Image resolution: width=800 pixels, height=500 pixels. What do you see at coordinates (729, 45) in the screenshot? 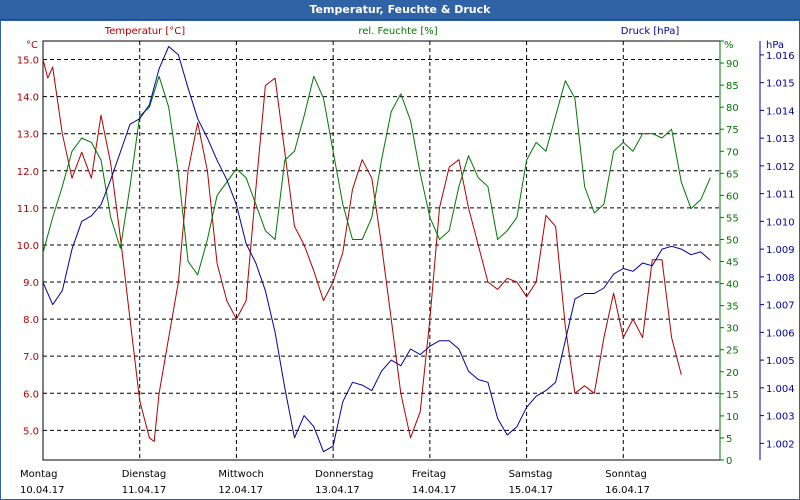
I see `axis-unit-humidity: %` at bounding box center [729, 45].